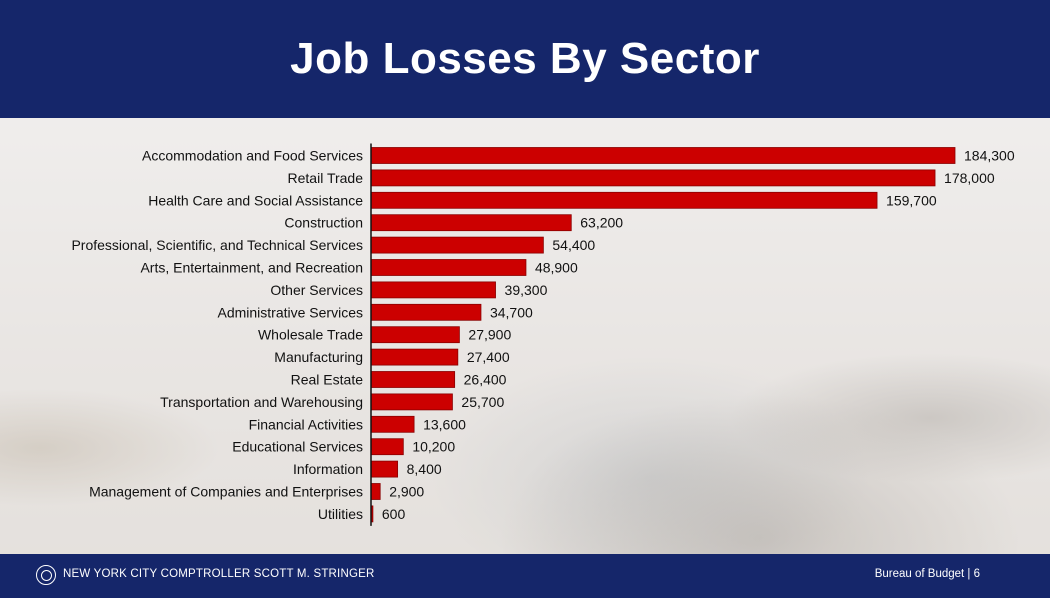 Image resolution: width=1050 pixels, height=598 pixels. I want to click on category-label: Transportation and Warehousing, so click(261, 402).